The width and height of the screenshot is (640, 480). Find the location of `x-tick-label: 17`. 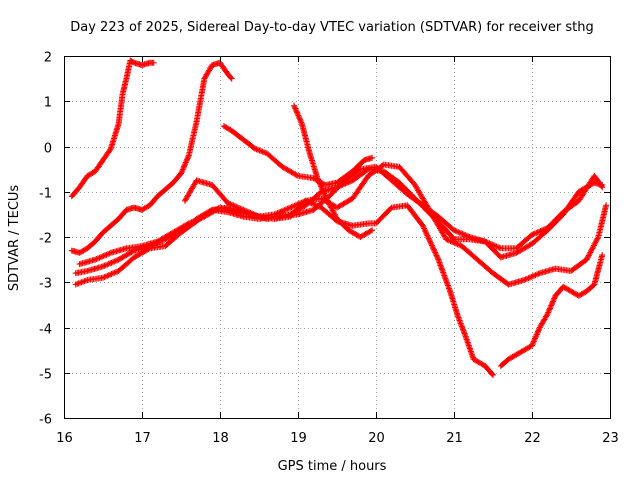

x-tick-label: 17 is located at coordinates (142, 438).